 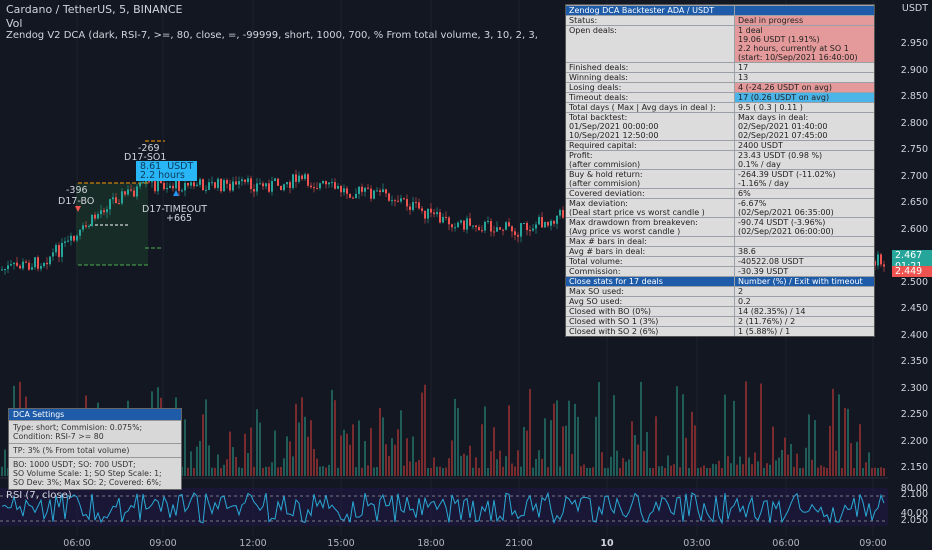 What do you see at coordinates (914, 488) in the screenshot?
I see `rsi-tick-80: 80.00` at bounding box center [914, 488].